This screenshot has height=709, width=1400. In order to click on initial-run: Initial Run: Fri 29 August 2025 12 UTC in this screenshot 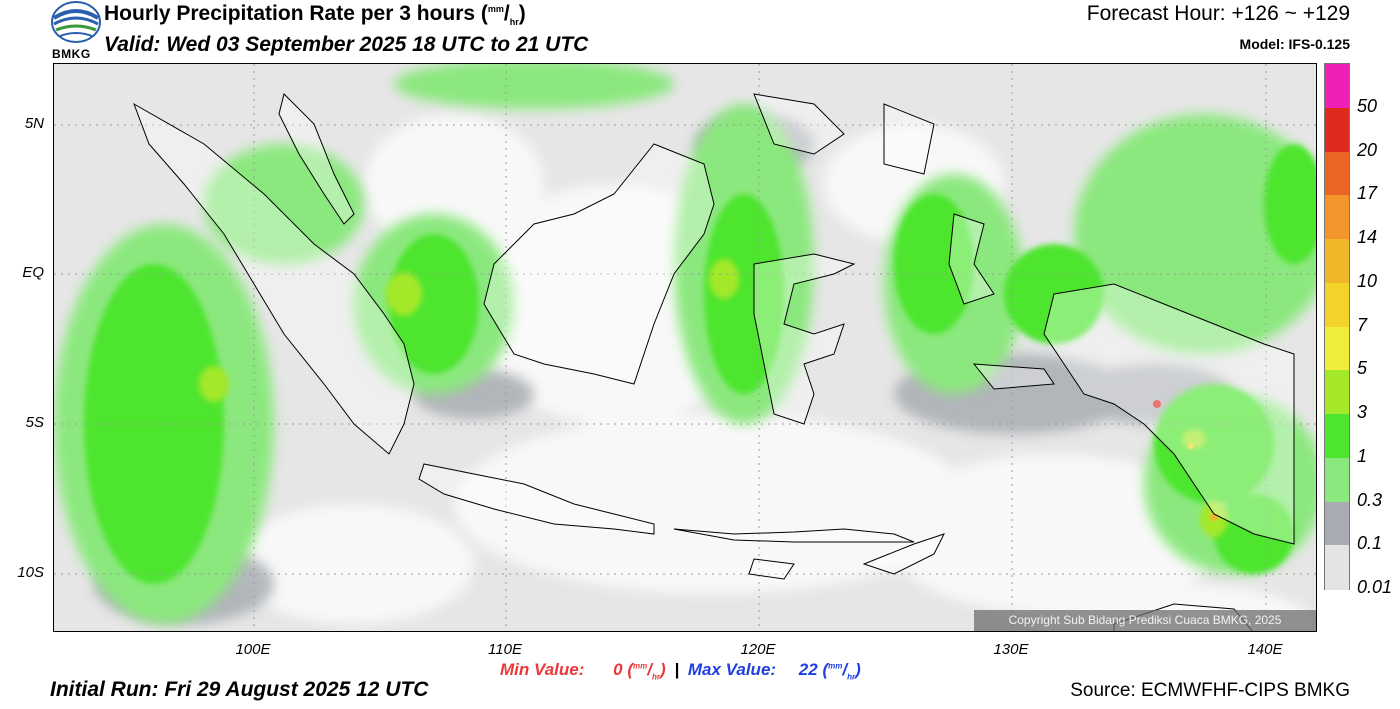, I will do `click(239, 689)`.